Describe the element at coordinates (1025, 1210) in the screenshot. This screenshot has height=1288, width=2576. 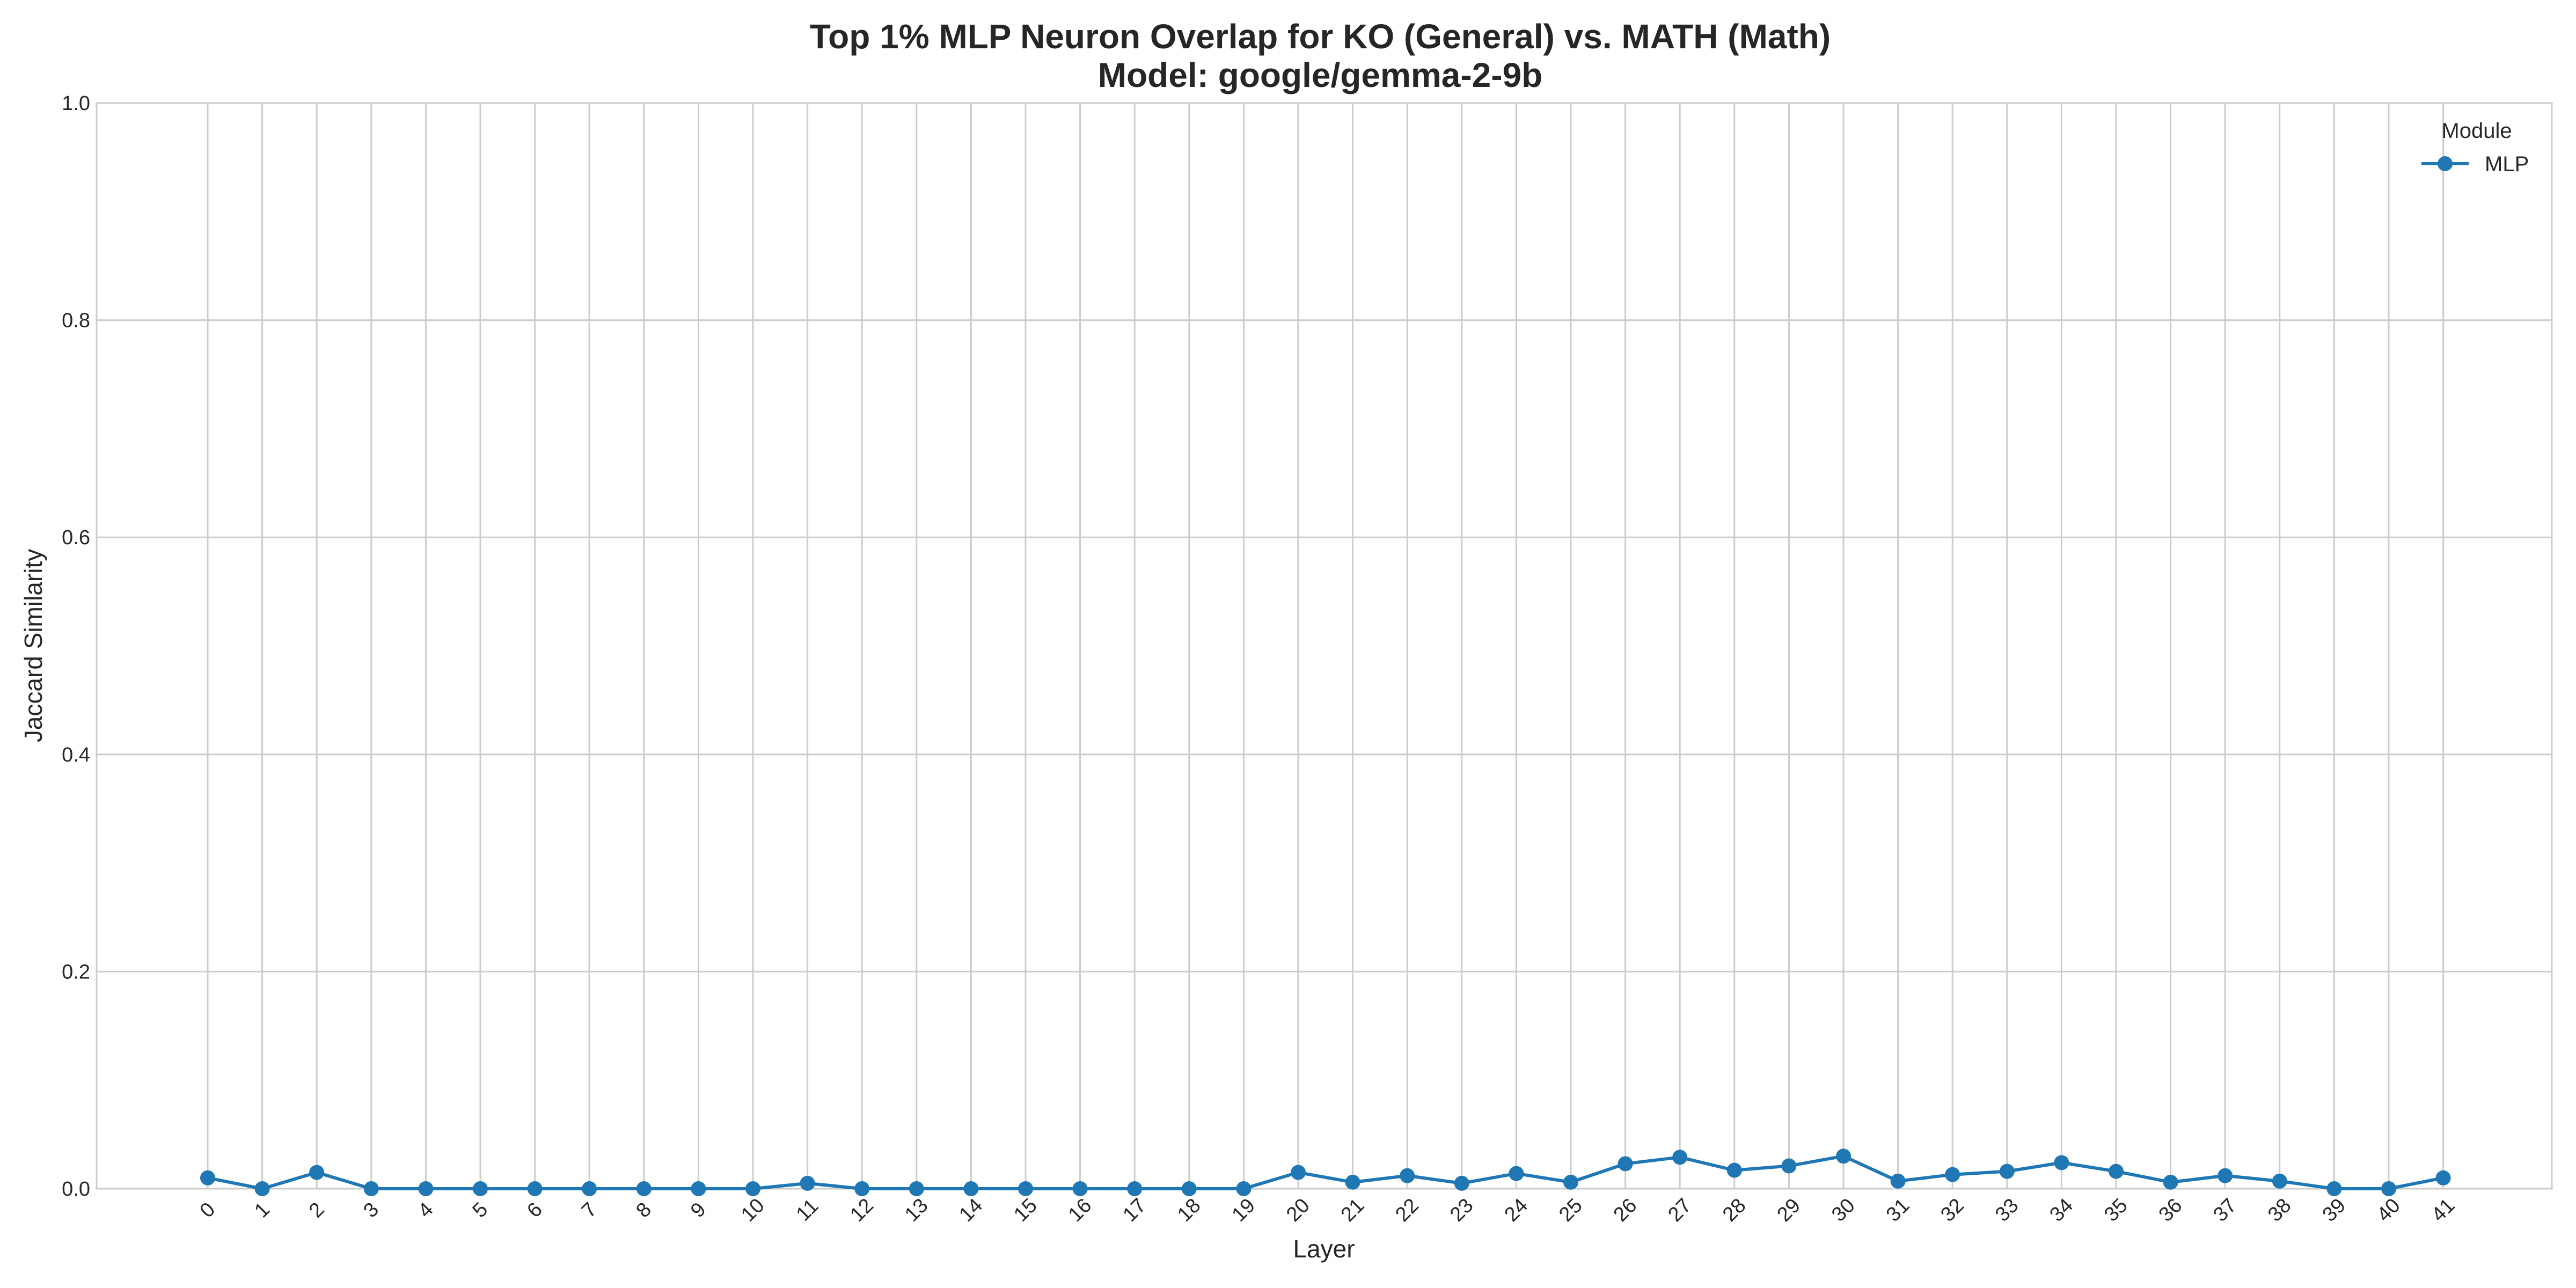
I see `x-tick-label: 15` at that location.